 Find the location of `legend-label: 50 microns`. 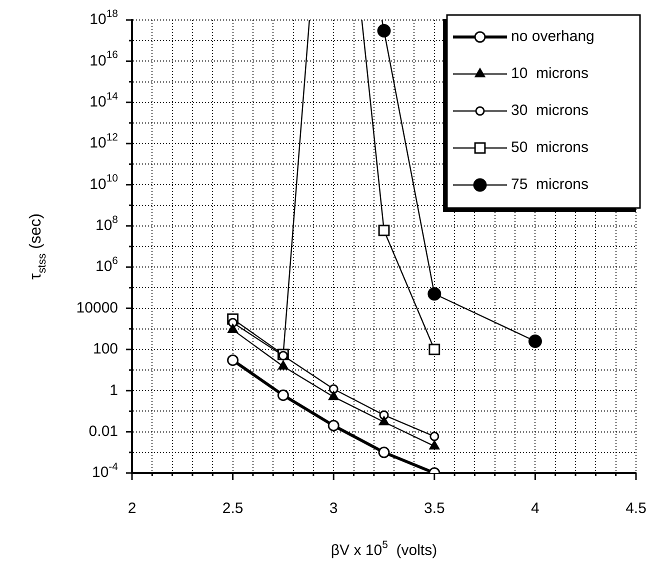

legend-label: 50 microns is located at coordinates (550, 147).